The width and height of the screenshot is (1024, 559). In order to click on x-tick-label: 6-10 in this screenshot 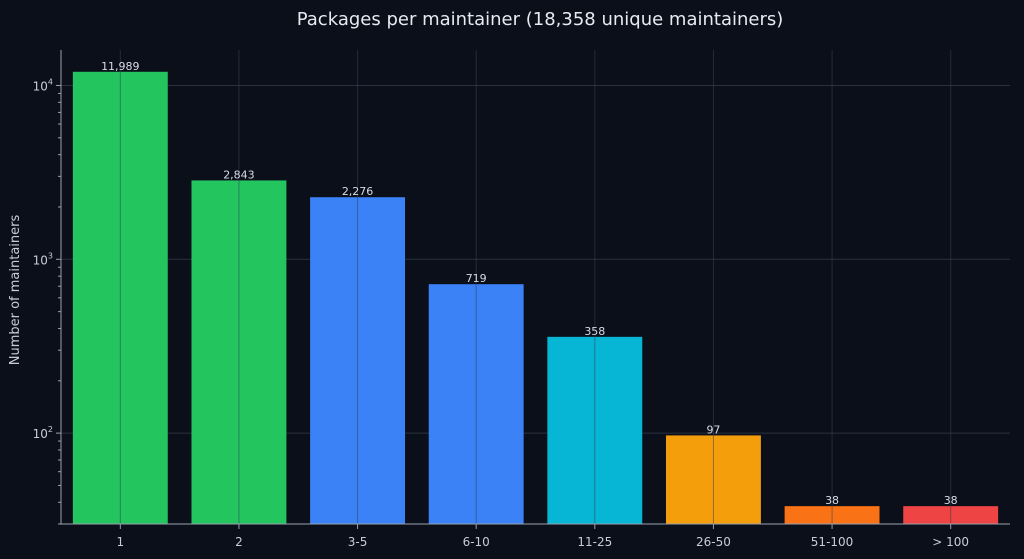, I will do `click(476, 542)`.